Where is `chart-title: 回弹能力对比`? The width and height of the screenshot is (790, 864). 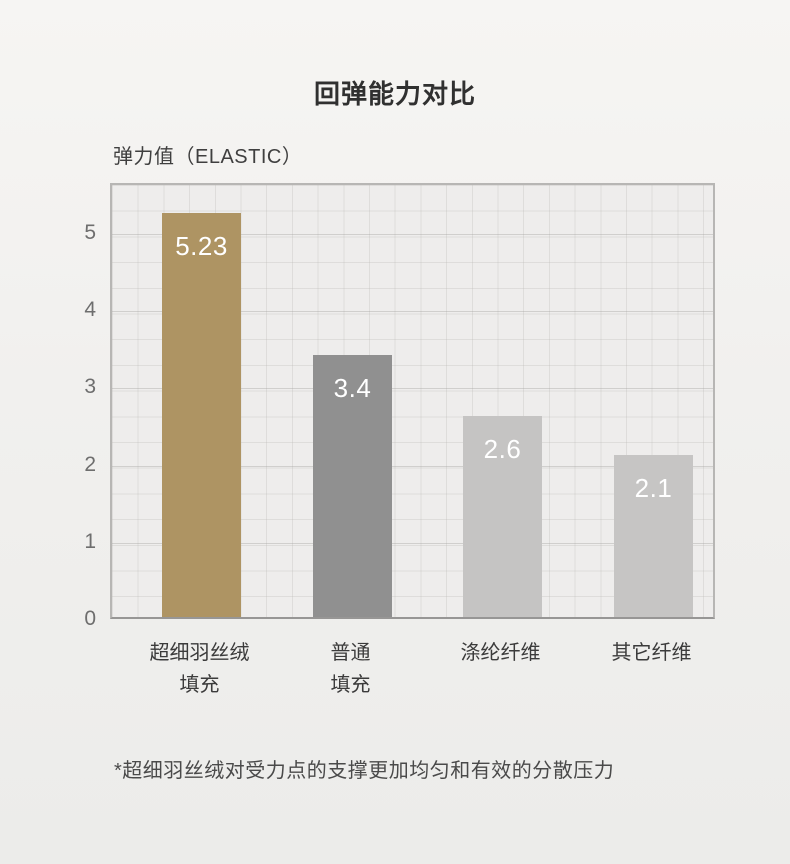 chart-title: 回弹能力对比 is located at coordinates (394, 94).